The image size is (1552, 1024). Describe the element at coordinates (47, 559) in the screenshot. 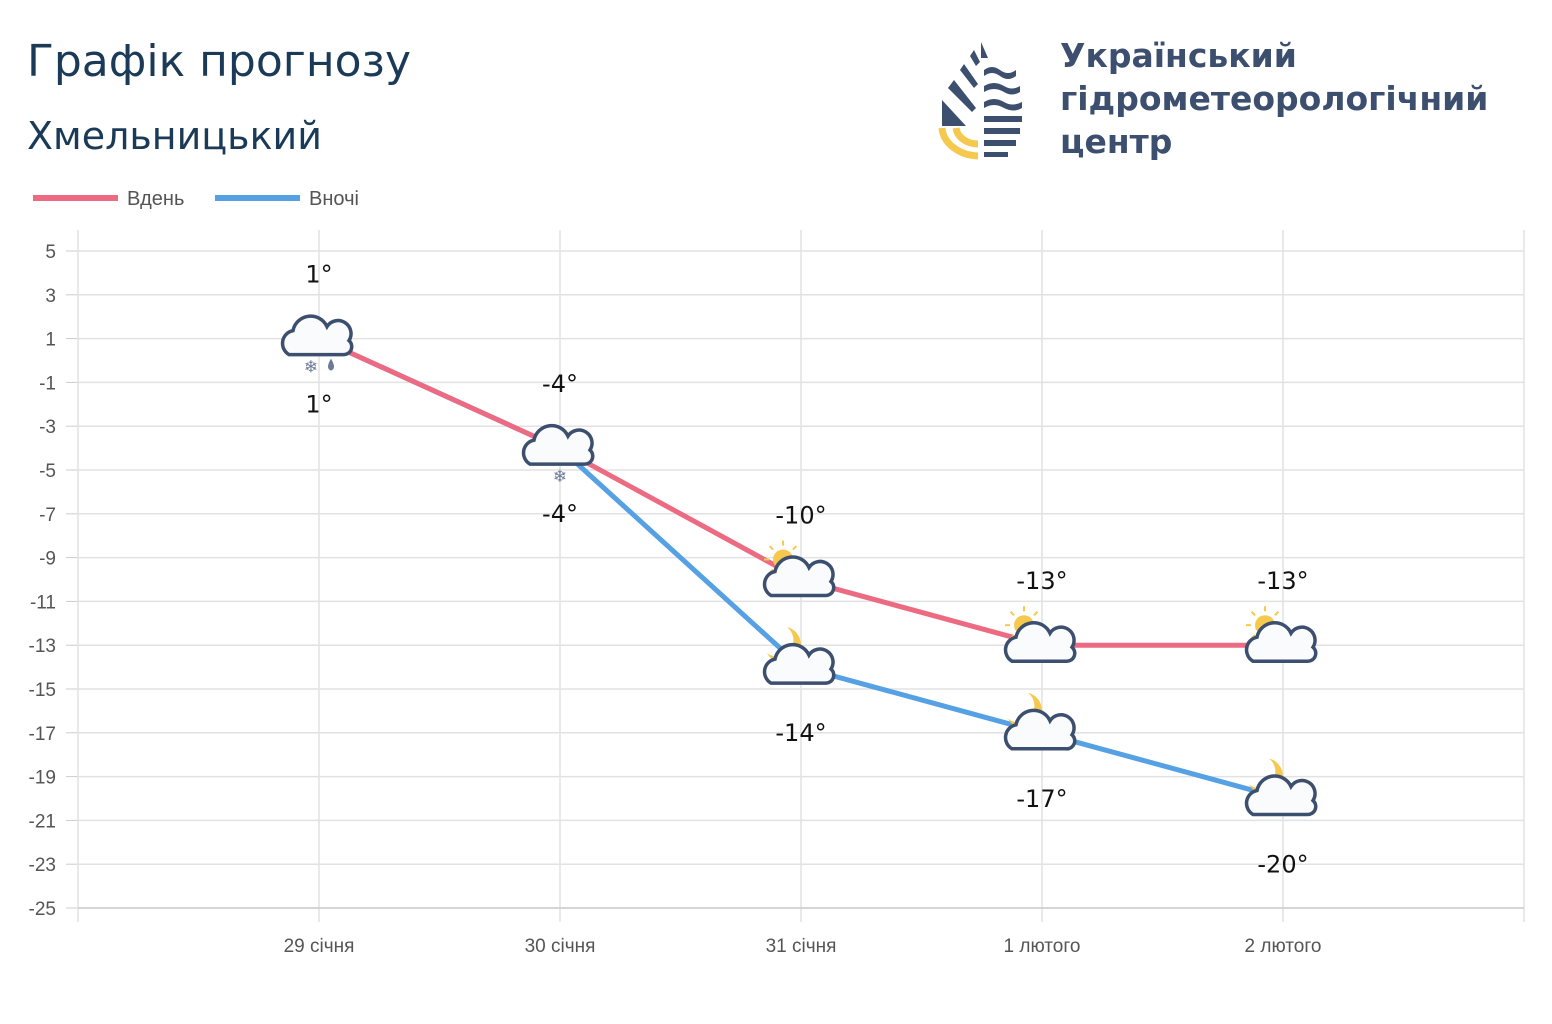

I see `y-tick-label: -9` at that location.